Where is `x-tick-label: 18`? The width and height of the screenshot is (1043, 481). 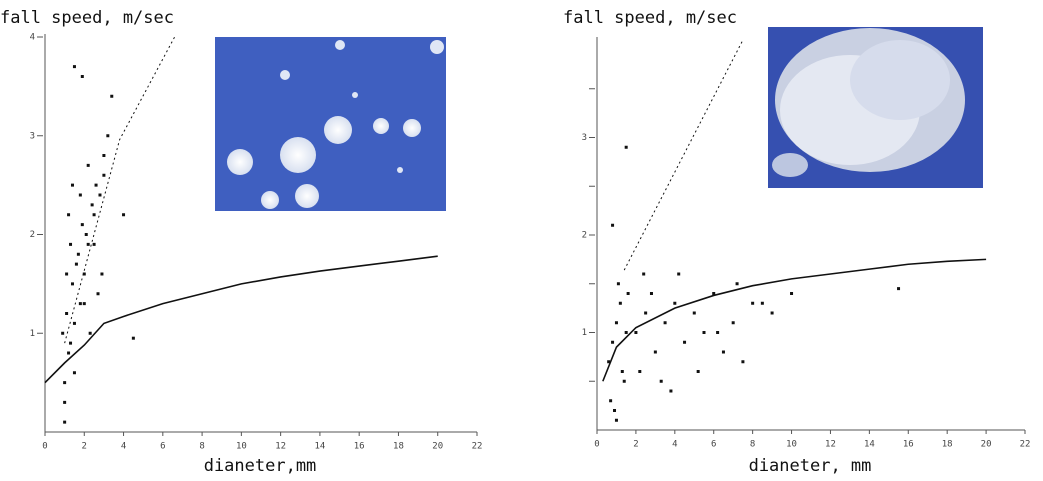 x-tick-label: 18 is located at coordinates (398, 447).